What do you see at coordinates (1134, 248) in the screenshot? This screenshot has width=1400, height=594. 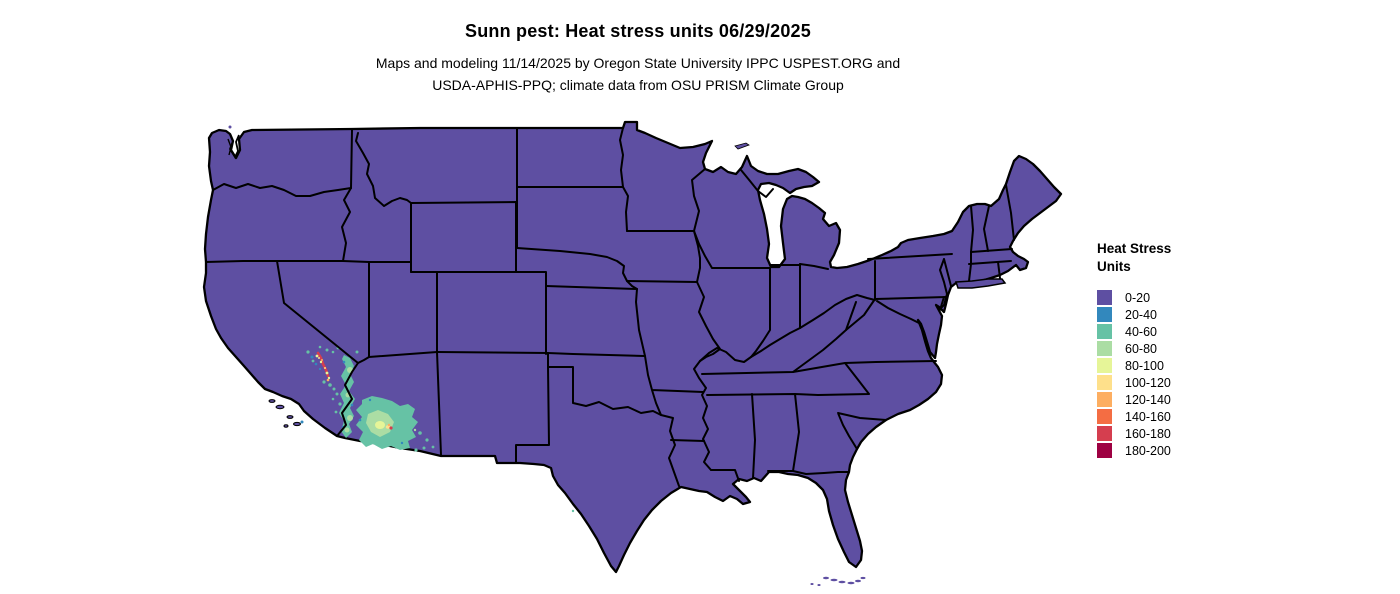 I see `legend-title-line-1: Heat Stress` at bounding box center [1134, 248].